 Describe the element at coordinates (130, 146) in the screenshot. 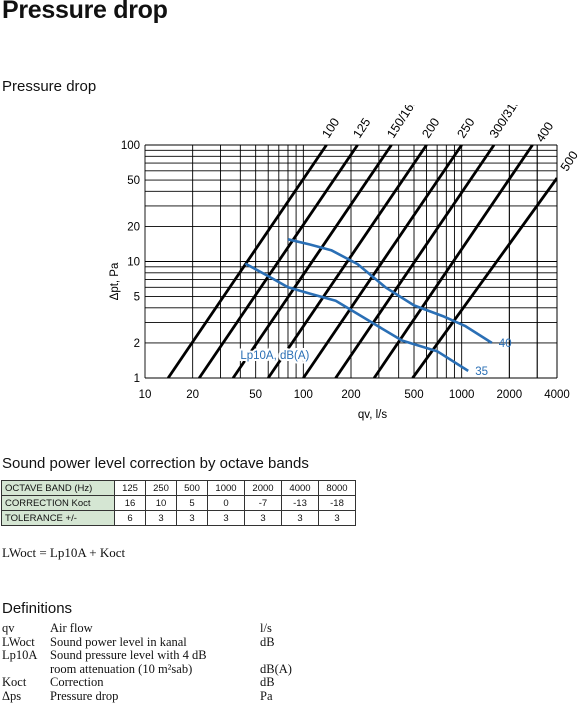

I see `y-tick-label: 100` at that location.